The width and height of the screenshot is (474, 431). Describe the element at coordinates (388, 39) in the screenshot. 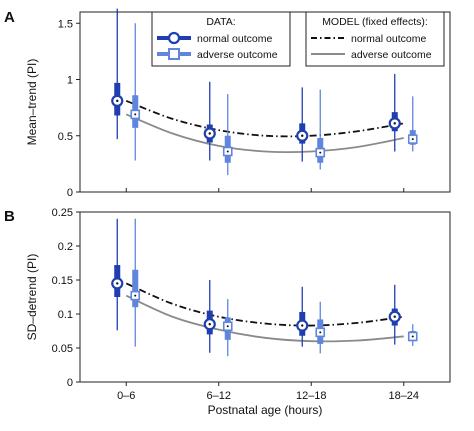

I see `legend-model-normal-label: normal outcome` at that location.